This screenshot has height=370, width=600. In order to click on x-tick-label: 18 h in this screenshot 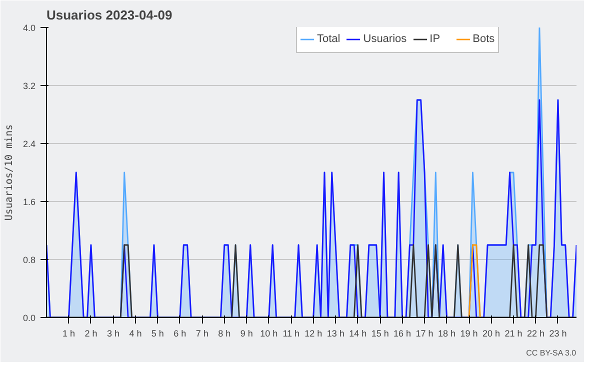, I will do `click(447, 333)`.